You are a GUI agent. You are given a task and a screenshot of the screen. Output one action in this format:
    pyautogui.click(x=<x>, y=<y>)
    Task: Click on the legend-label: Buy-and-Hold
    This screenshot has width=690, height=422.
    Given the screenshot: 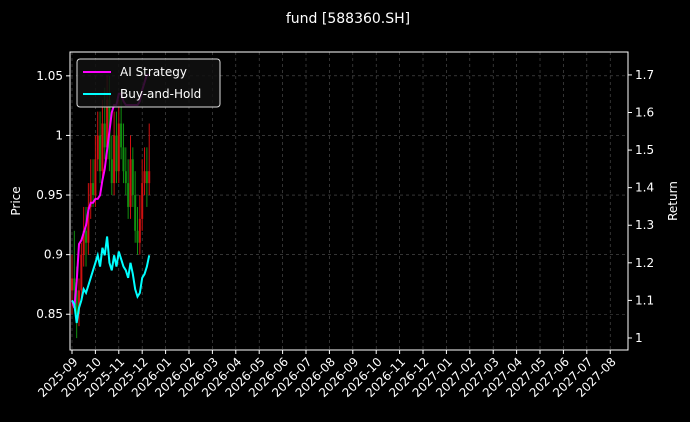 What is the action you would take?
    pyautogui.click(x=160, y=94)
    